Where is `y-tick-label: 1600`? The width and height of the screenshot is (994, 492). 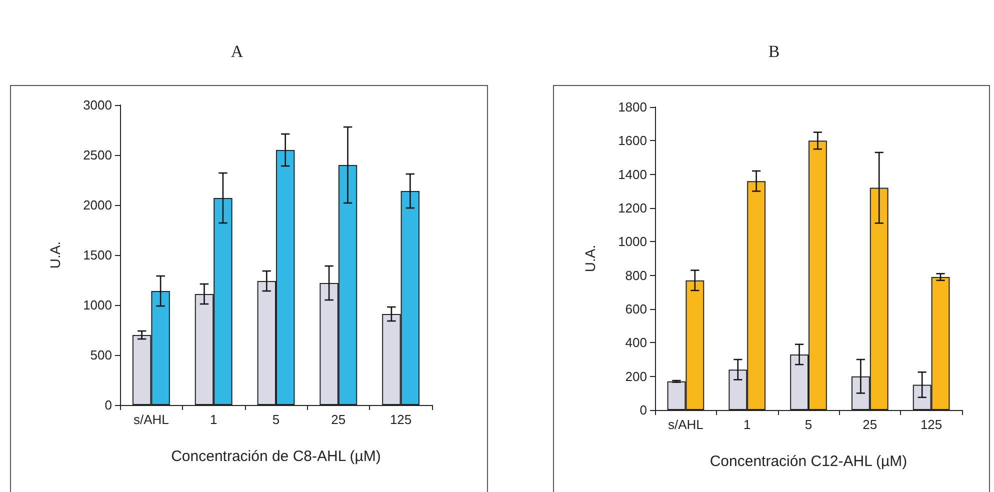 y-tick-label: 1600 is located at coordinates (632, 140).